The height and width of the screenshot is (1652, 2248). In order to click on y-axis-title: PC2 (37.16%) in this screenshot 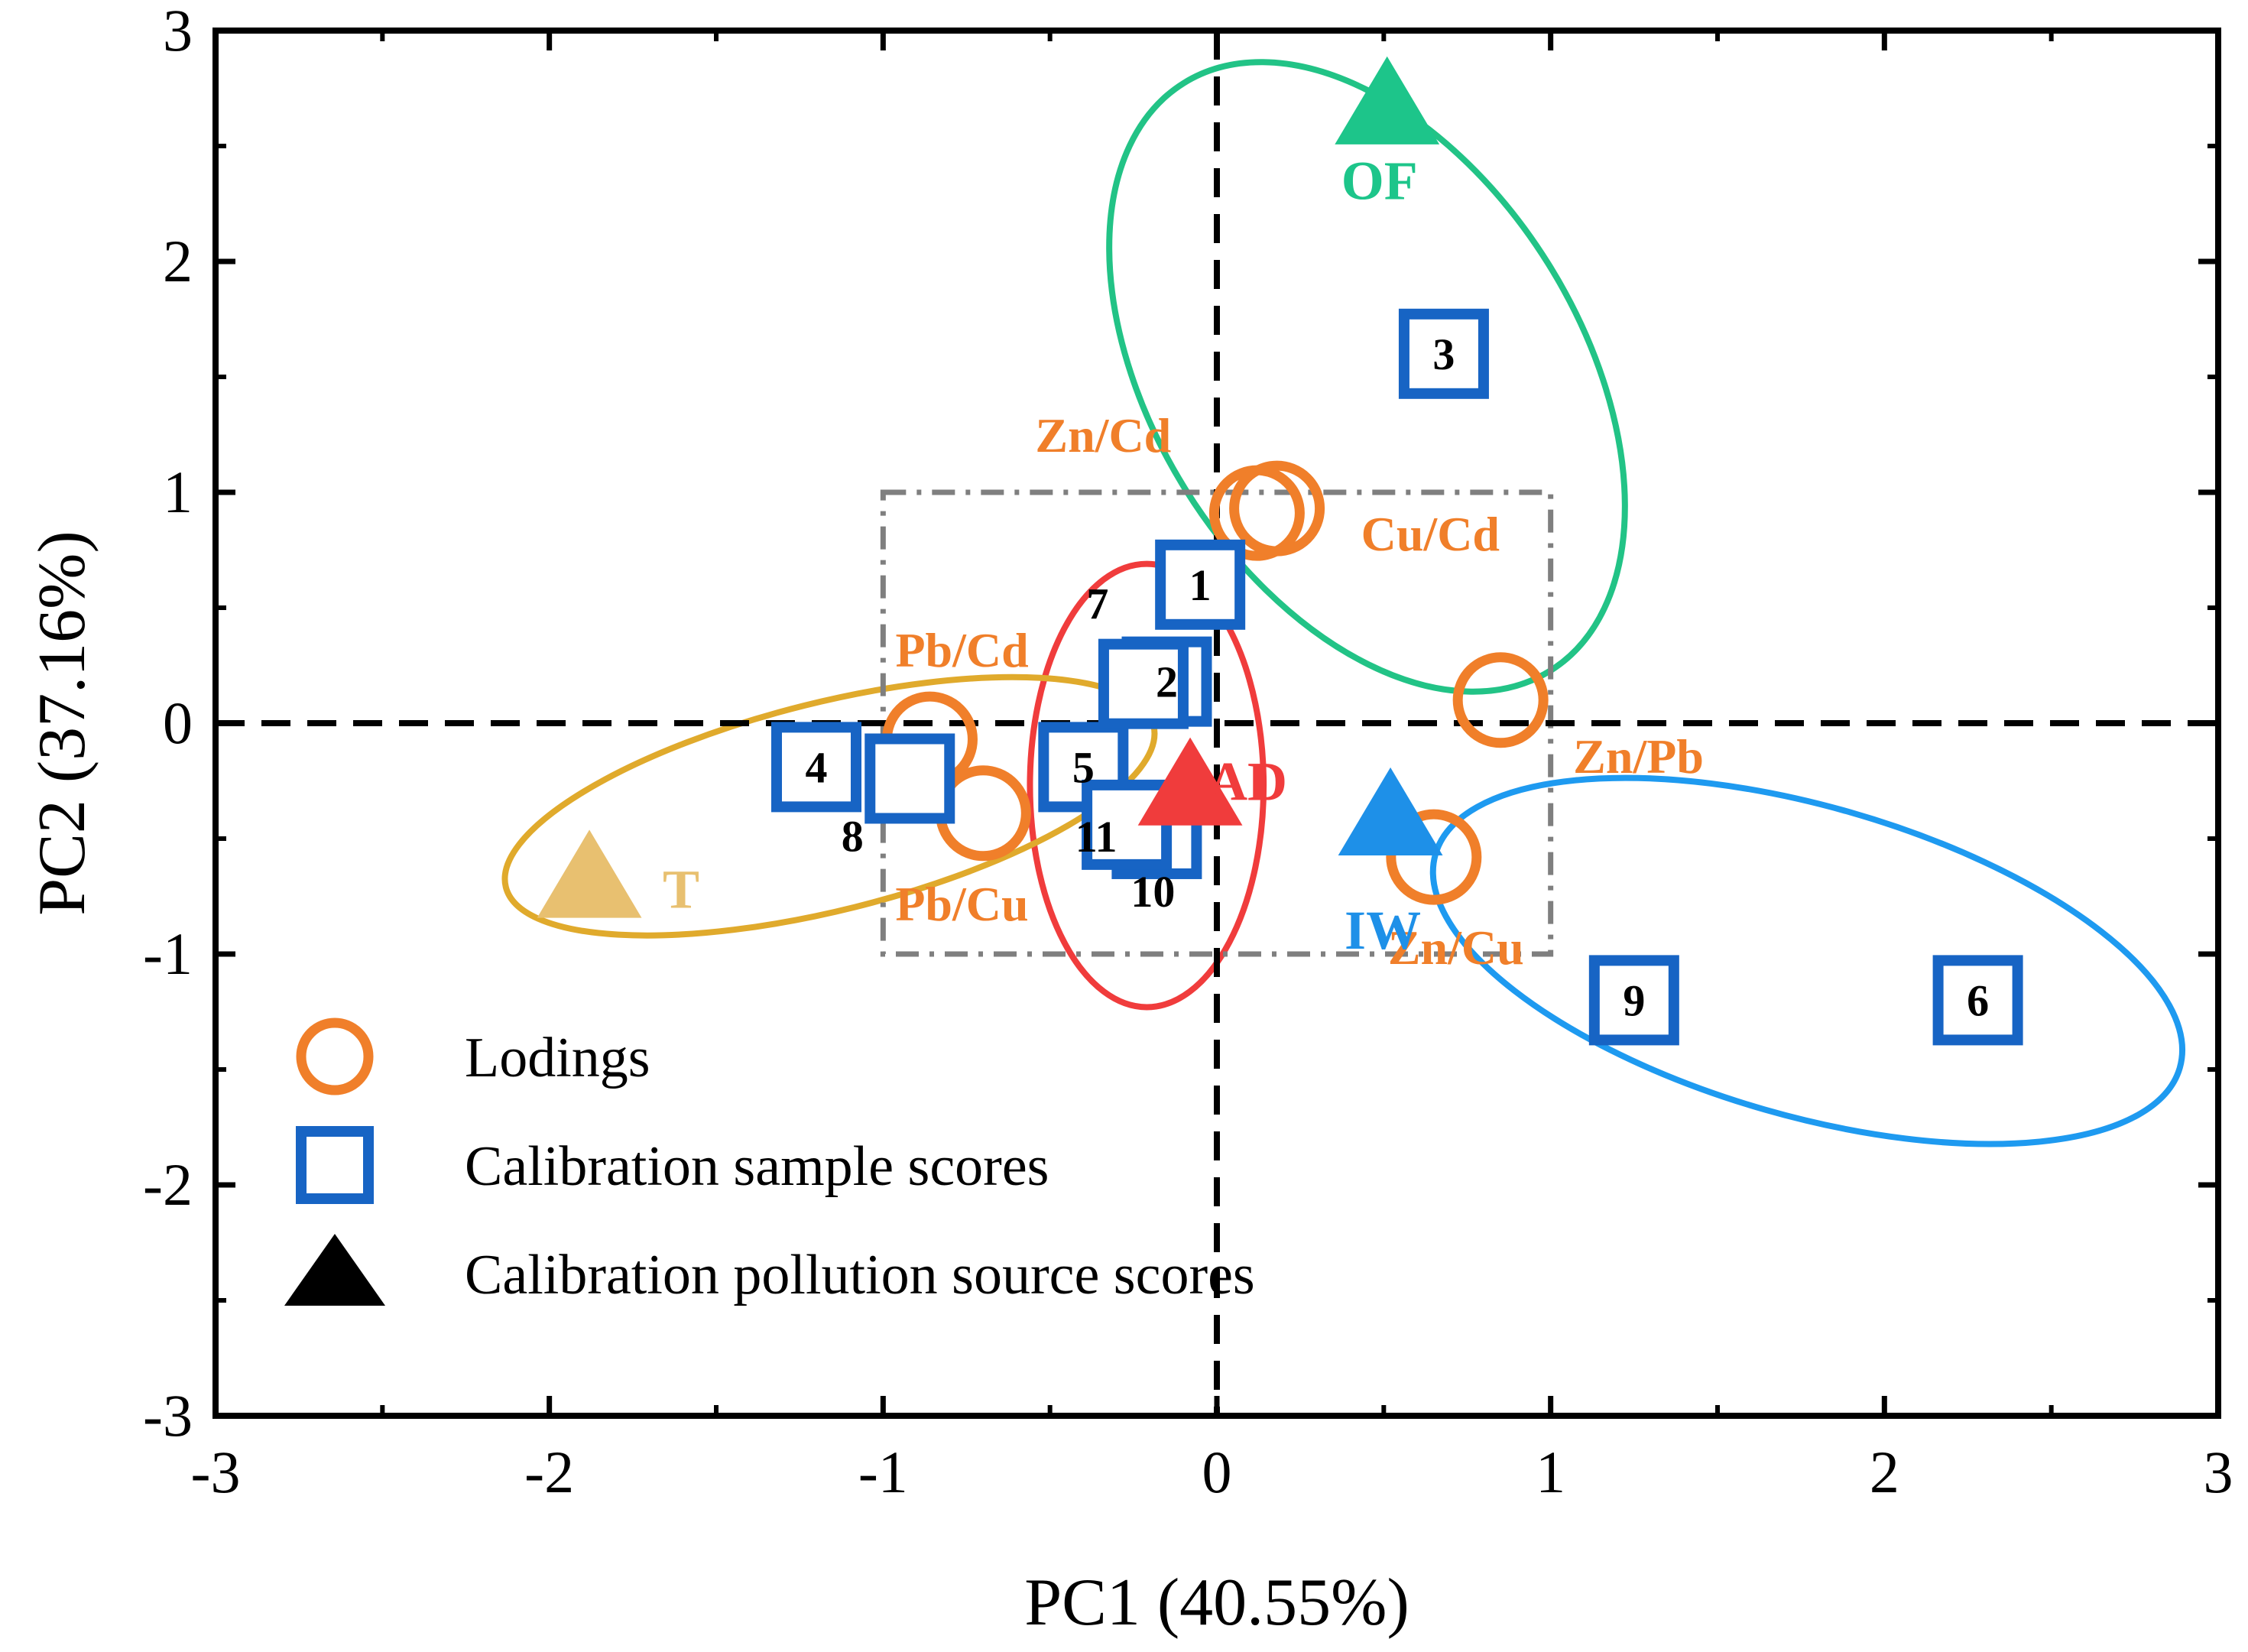, I will do `click(62, 723)`.